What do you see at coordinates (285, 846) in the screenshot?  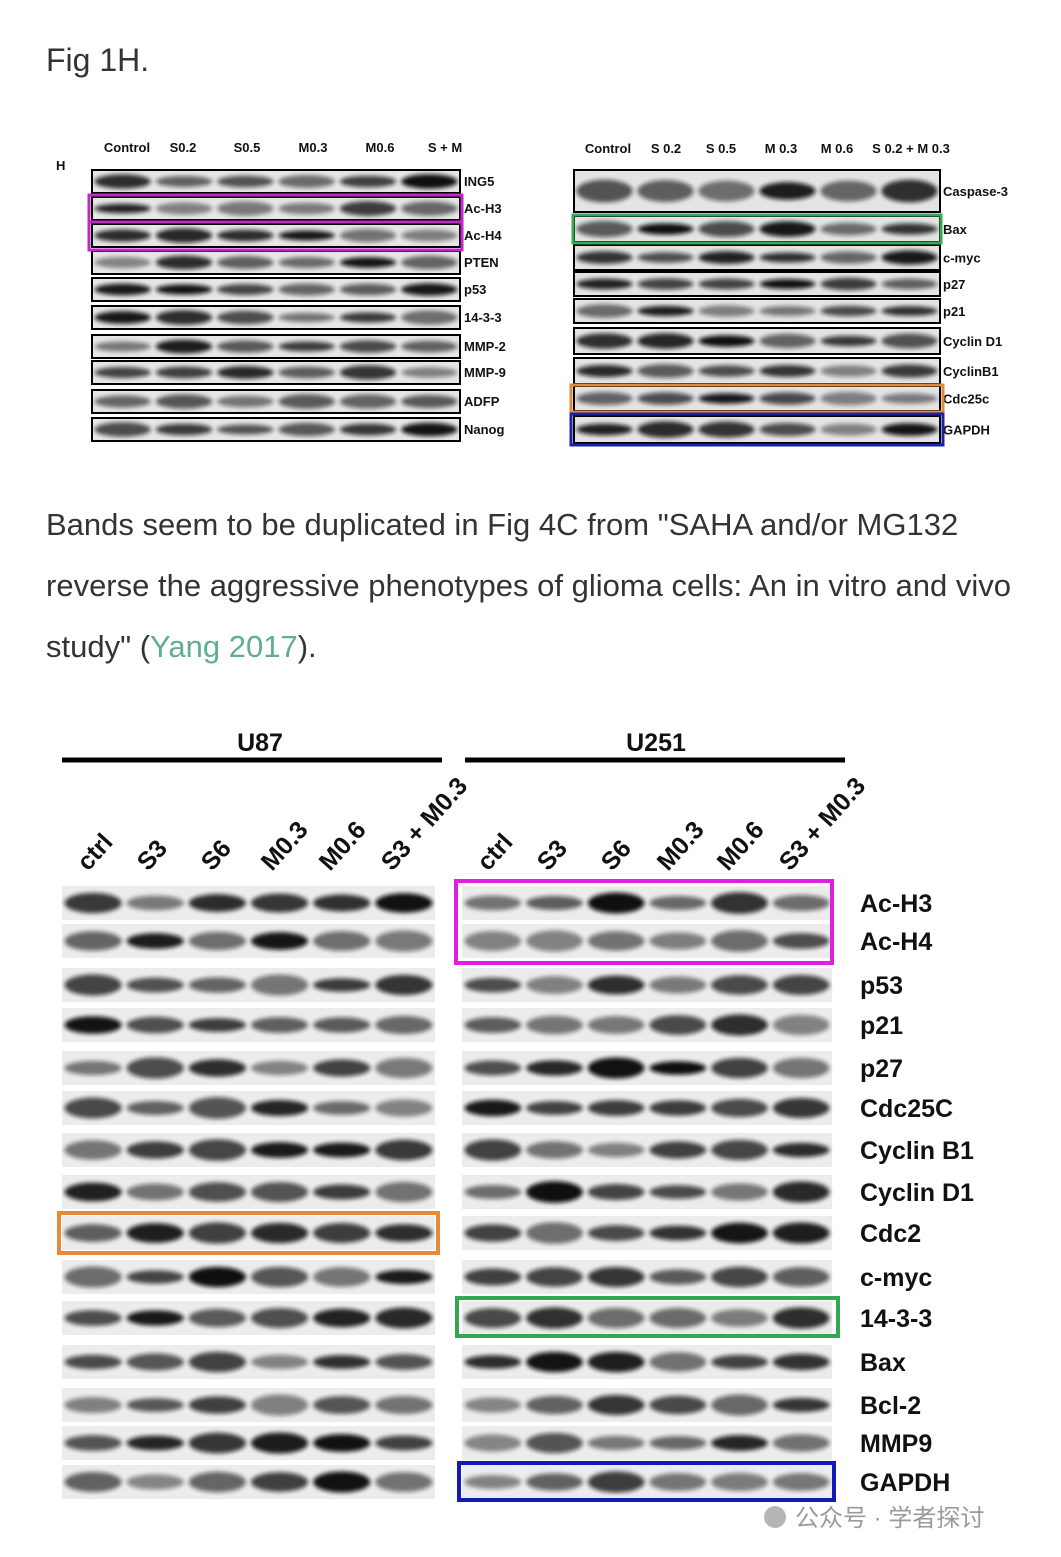 I see `column-label: M0.3` at bounding box center [285, 846].